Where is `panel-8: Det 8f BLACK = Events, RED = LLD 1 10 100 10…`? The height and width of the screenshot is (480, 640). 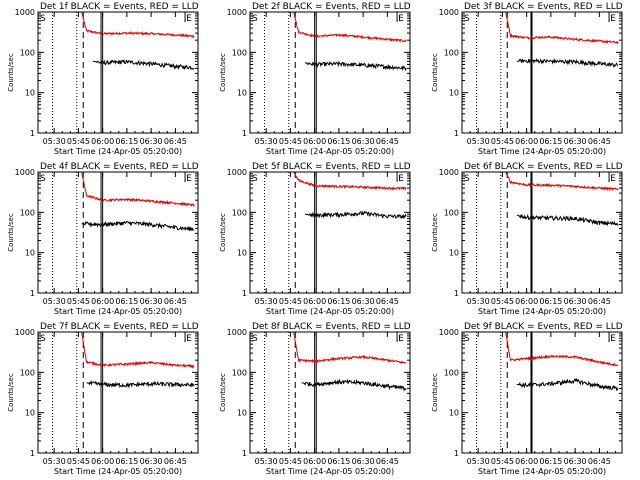
panel-8: Det 8f BLACK = Events, RED = LLD 1 10 100 10… is located at coordinates (315, 399).